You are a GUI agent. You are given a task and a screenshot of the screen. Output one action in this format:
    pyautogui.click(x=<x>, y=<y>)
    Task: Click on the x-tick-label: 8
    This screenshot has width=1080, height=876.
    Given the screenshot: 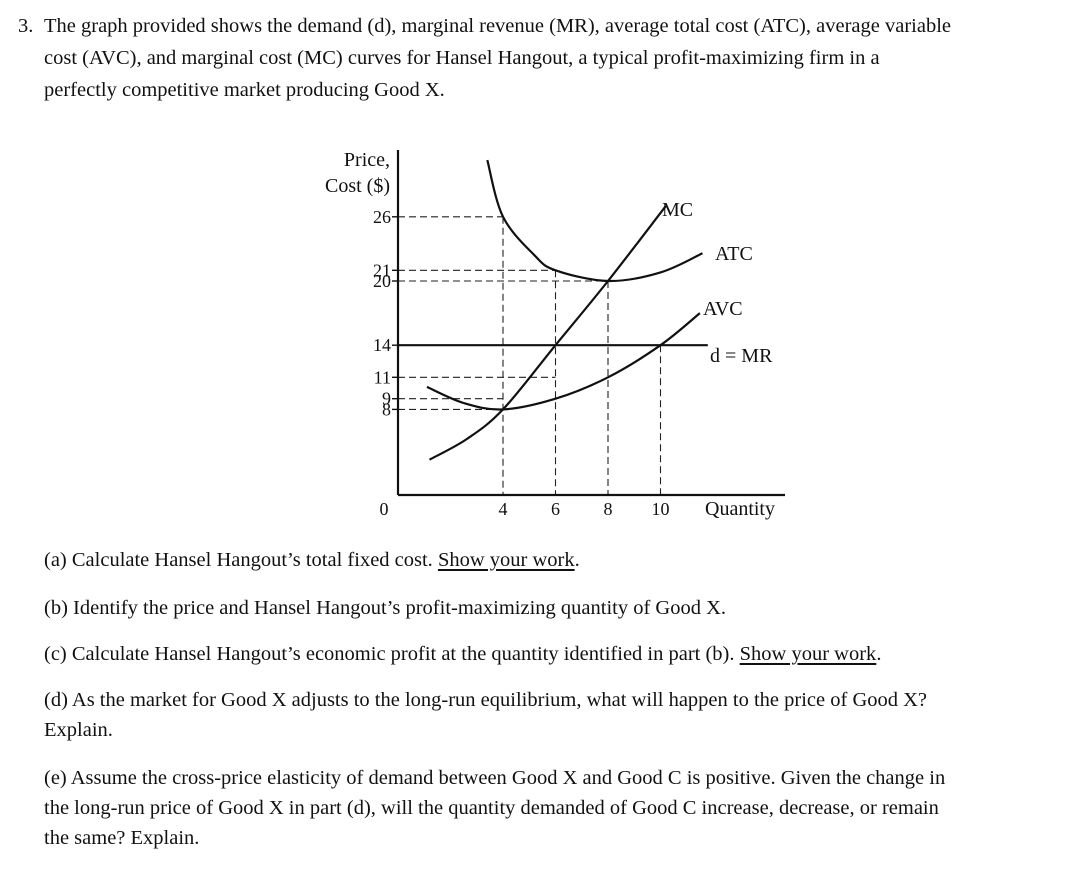 What is the action you would take?
    pyautogui.click(x=608, y=509)
    